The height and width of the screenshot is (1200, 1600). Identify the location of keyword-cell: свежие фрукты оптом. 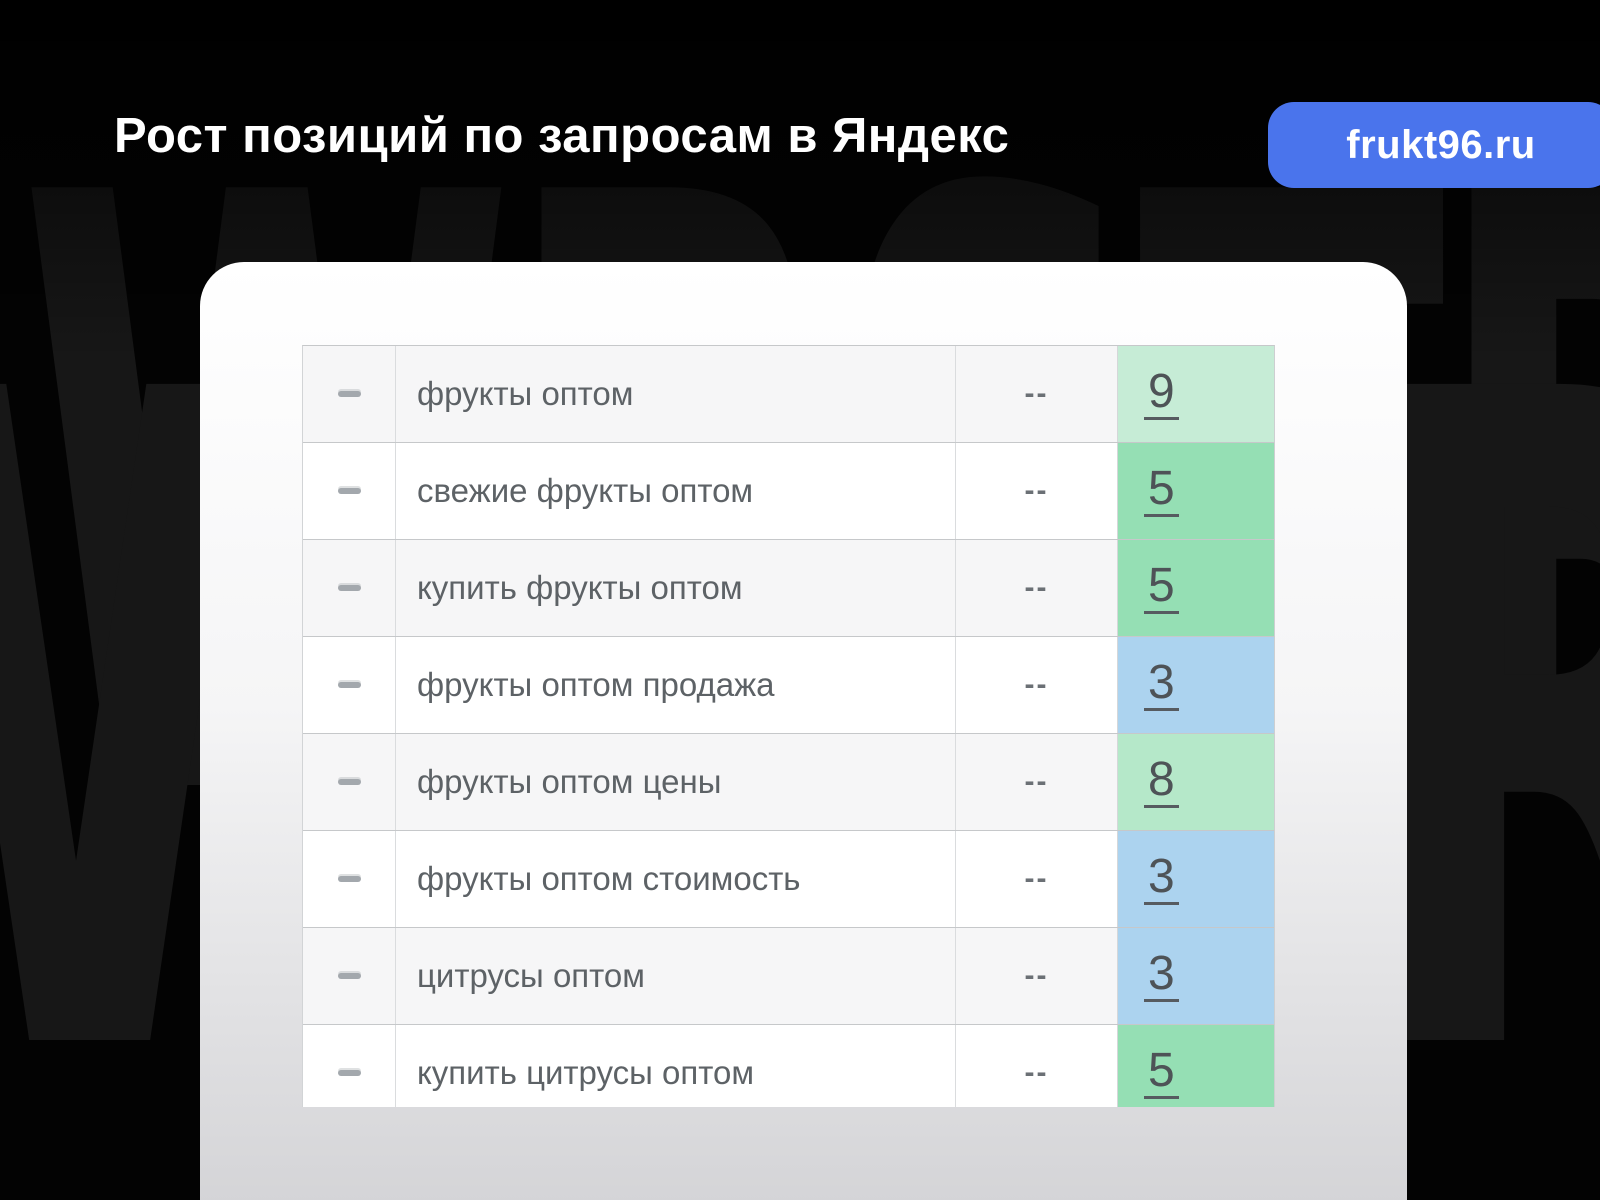
(676, 491).